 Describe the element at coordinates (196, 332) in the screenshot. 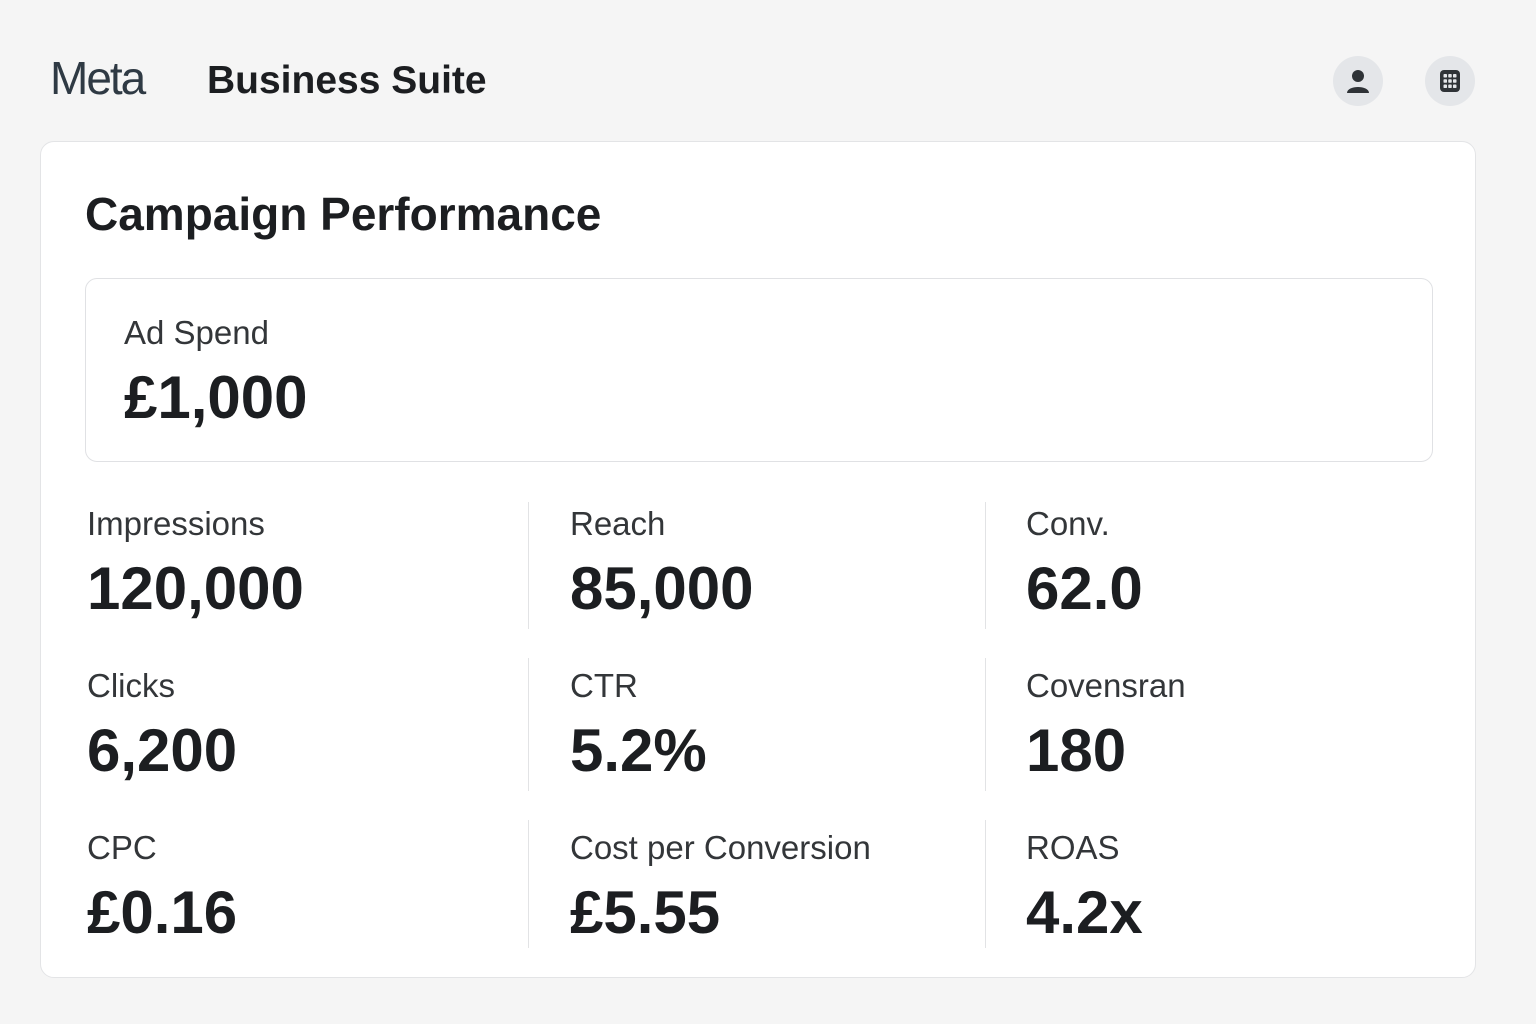

I see `ad-spend-label: Ad Spend` at that location.